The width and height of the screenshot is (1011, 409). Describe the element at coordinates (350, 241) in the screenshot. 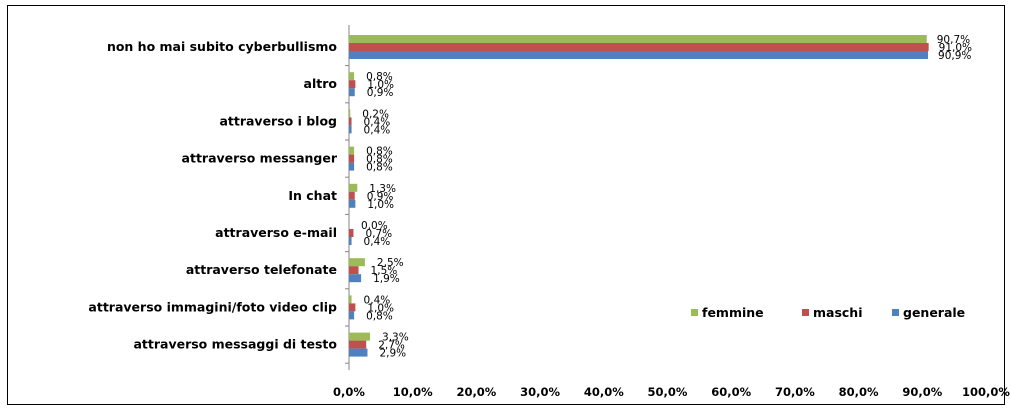

I see `bar-generale-attraverso-e-mail` at that location.